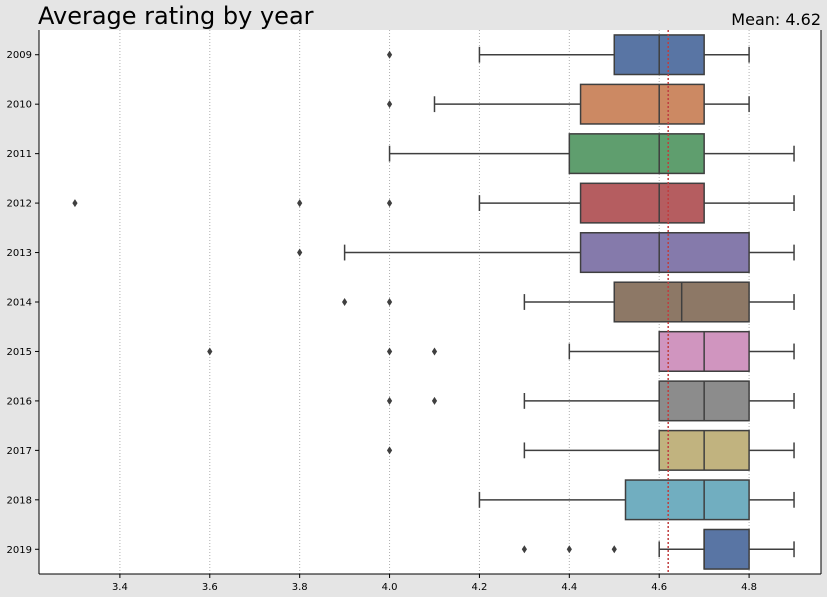 The height and width of the screenshot is (597, 827). Describe the element at coordinates (19, 105) in the screenshot. I see `y-tick-label: 2010` at that location.